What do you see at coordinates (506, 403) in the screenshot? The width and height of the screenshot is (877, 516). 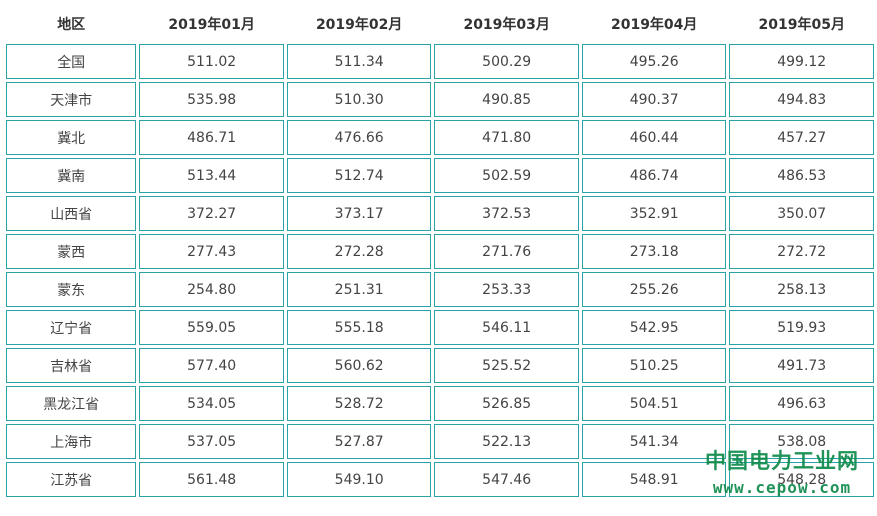 I see `value-cell: 526.85` at bounding box center [506, 403].